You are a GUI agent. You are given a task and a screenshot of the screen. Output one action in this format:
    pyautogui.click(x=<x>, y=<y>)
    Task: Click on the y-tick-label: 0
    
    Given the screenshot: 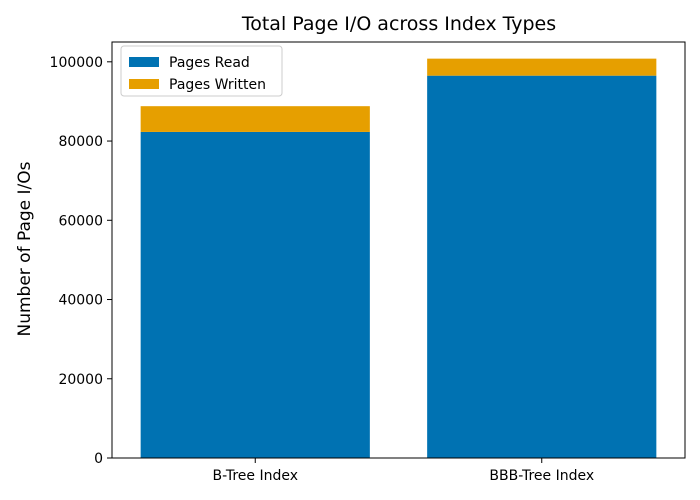 What is the action you would take?
    pyautogui.click(x=98, y=459)
    